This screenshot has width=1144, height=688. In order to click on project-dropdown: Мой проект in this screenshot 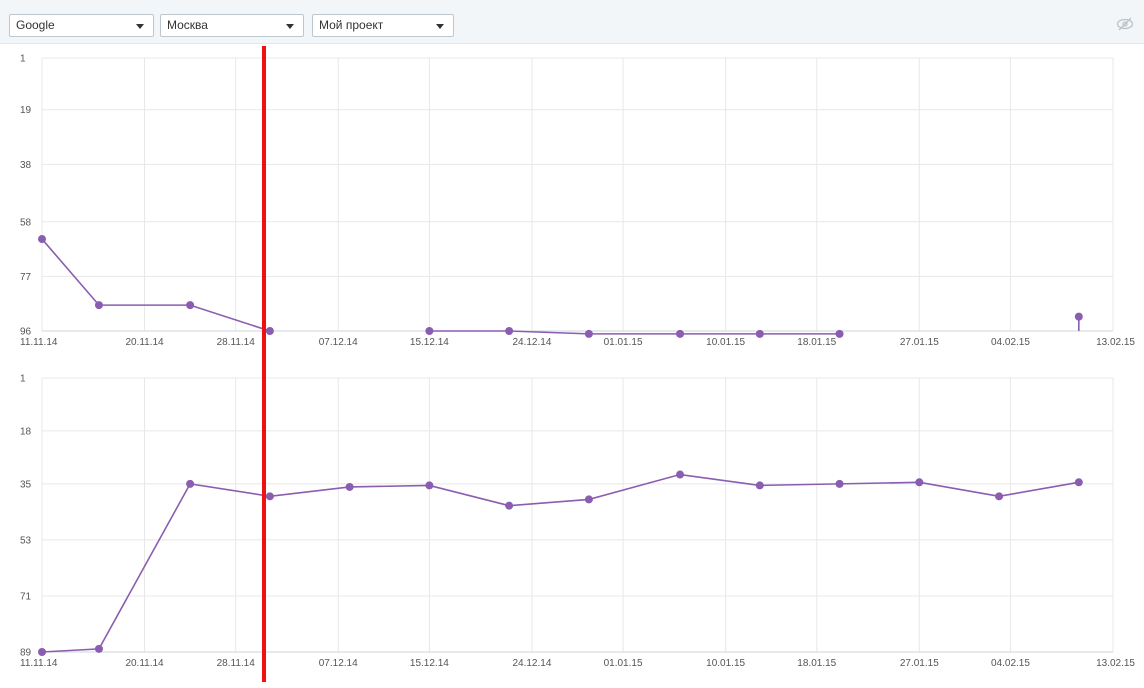, I will do `click(383, 25)`.